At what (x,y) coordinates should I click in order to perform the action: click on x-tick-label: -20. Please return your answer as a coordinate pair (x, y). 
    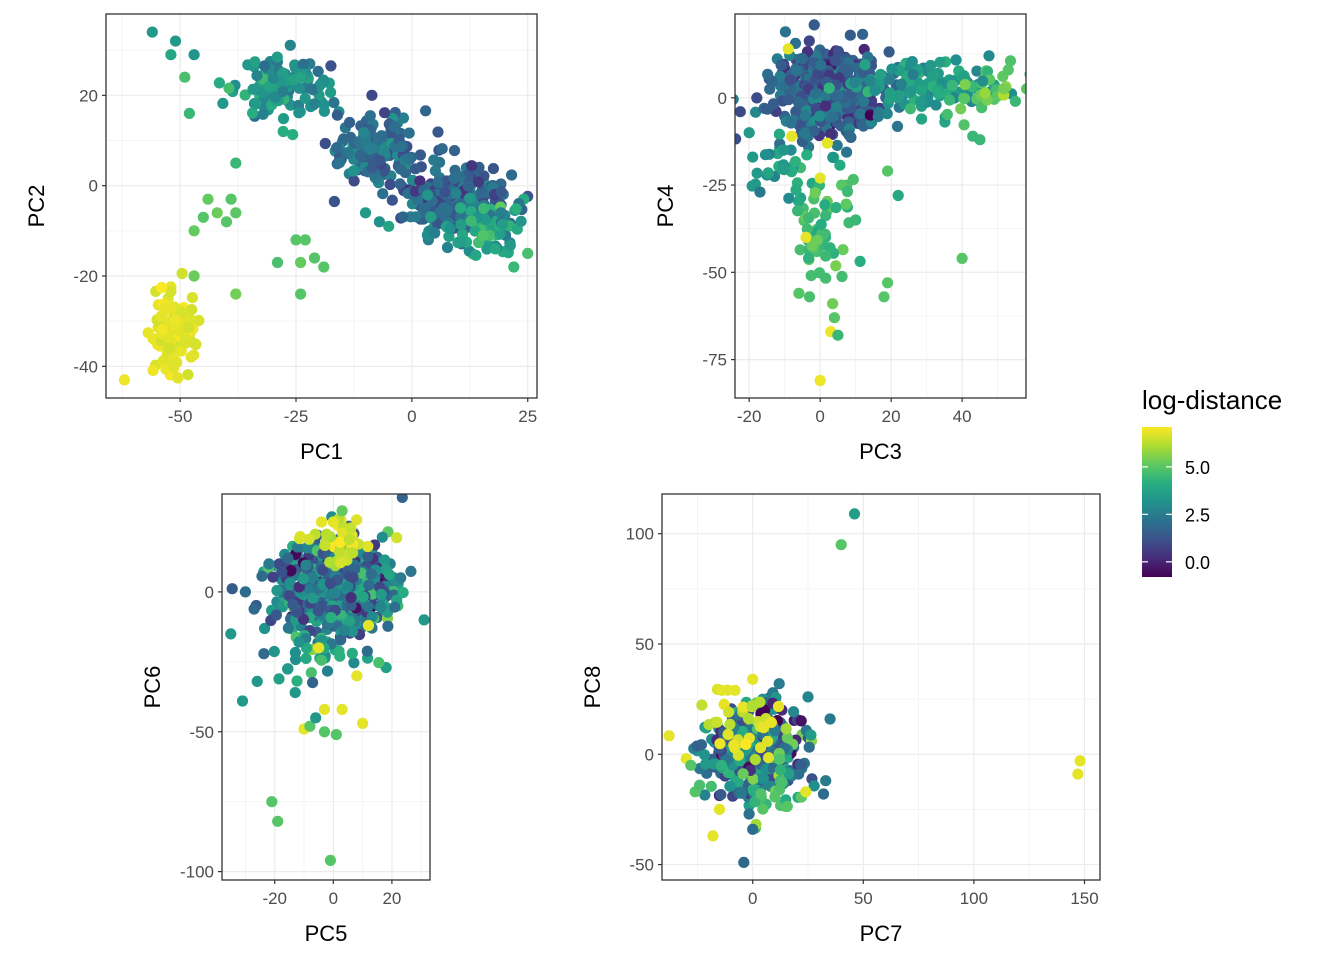
    Looking at the image, I should click on (274, 898).